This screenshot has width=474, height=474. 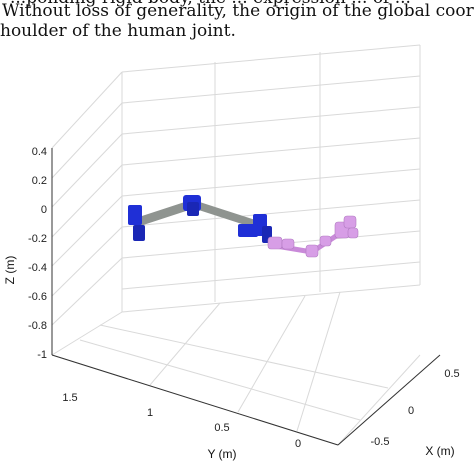 I want to click on y-axis-ticks: 1.5 1 0.5 0, so click(x=181, y=421).